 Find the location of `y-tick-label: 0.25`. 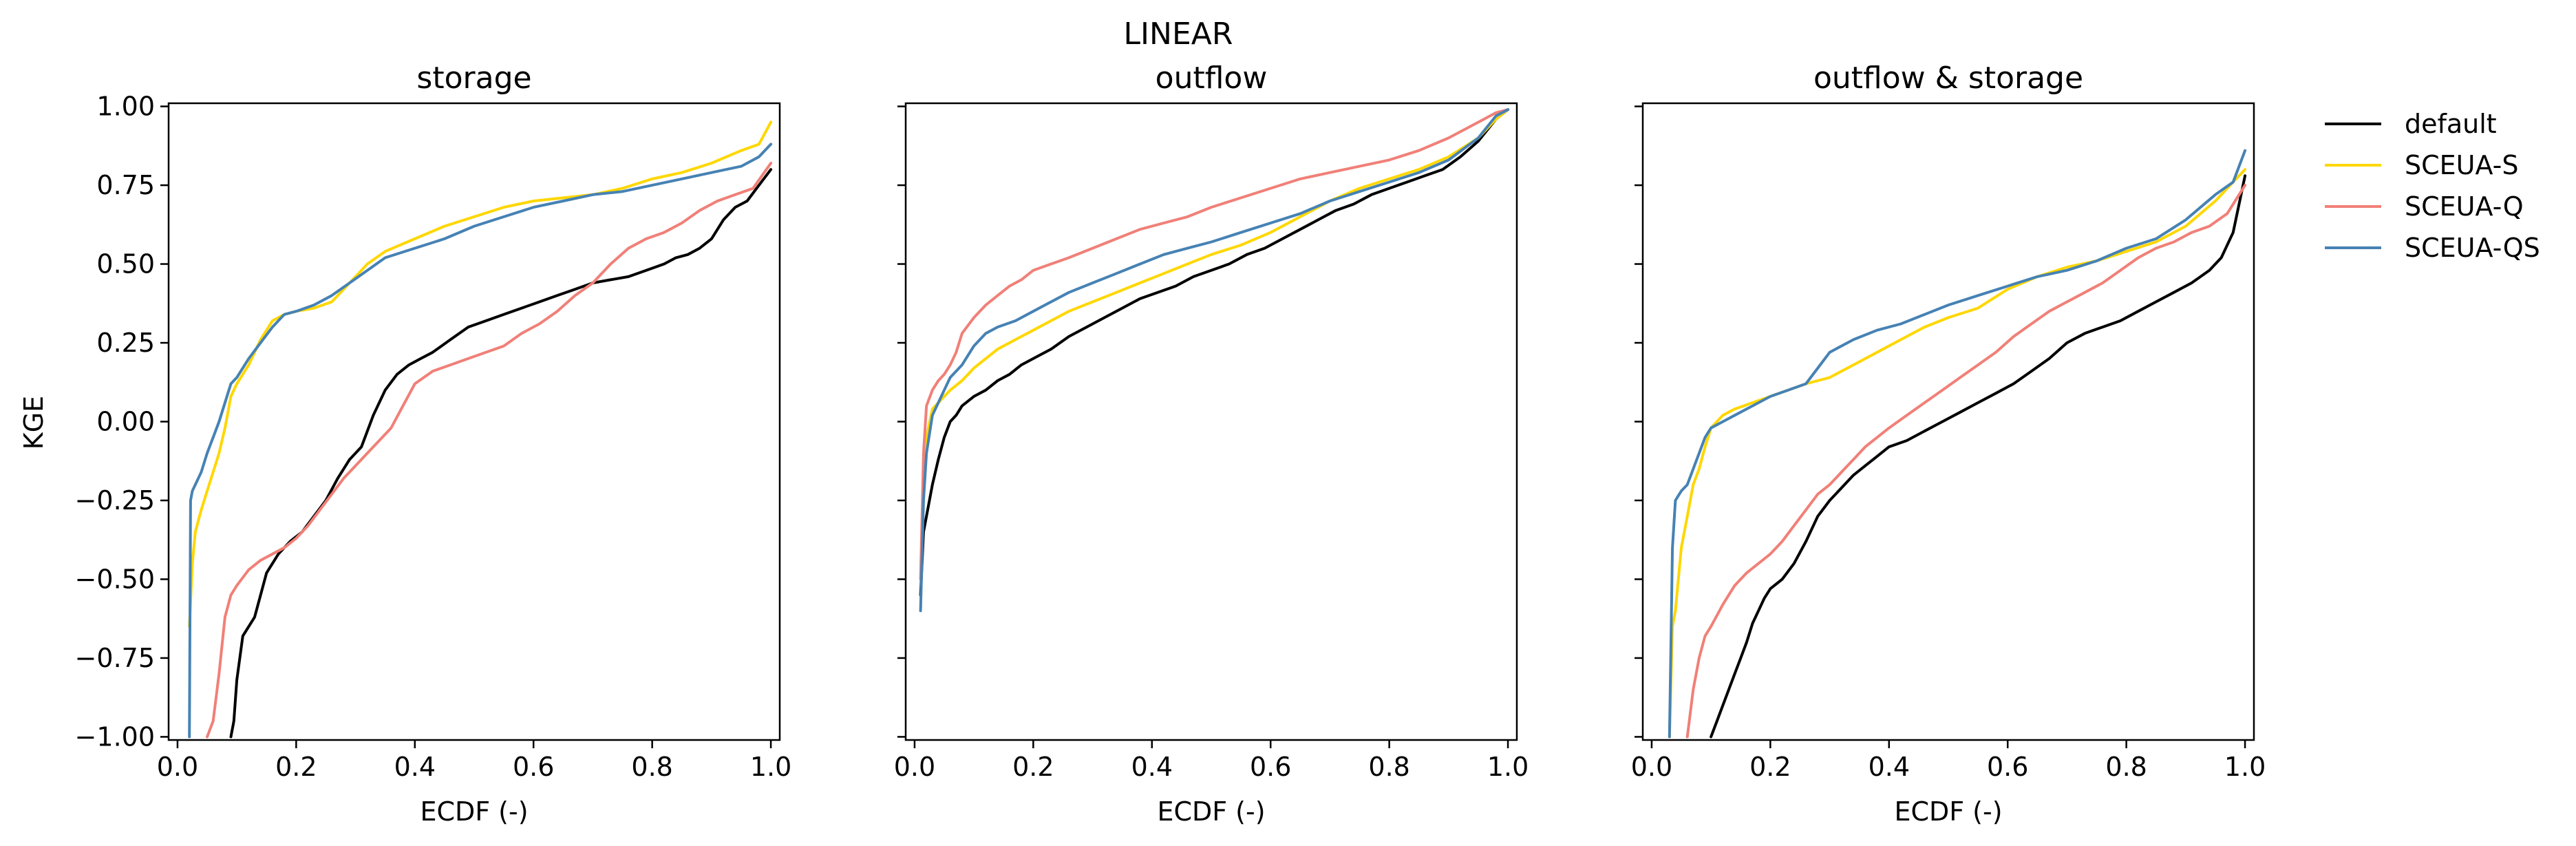

y-tick-label: 0.25 is located at coordinates (125, 343).